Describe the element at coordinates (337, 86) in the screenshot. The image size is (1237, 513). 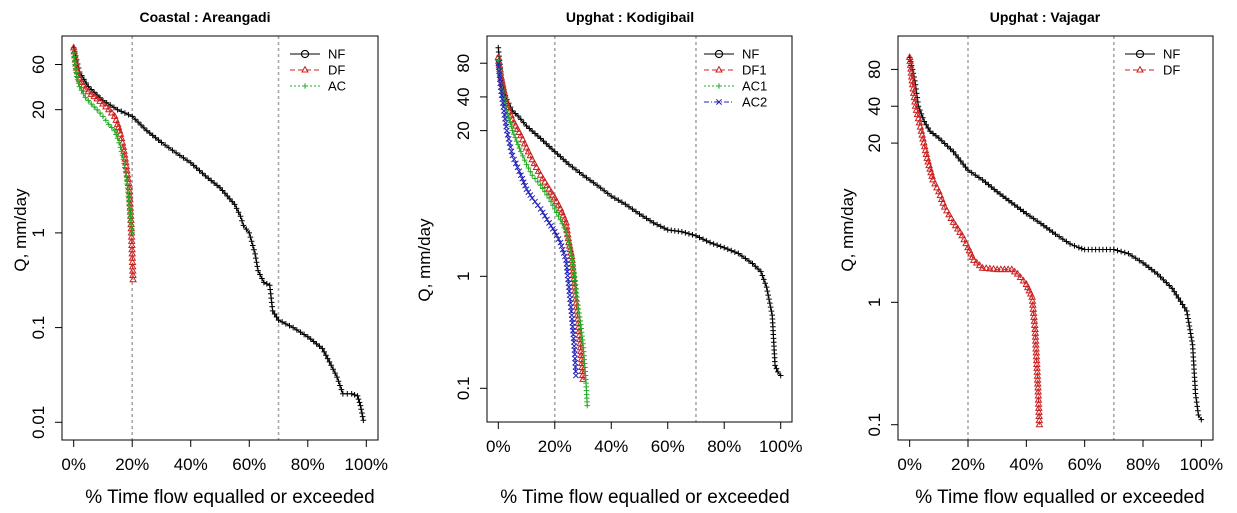
I see `legend-label: AC` at that location.